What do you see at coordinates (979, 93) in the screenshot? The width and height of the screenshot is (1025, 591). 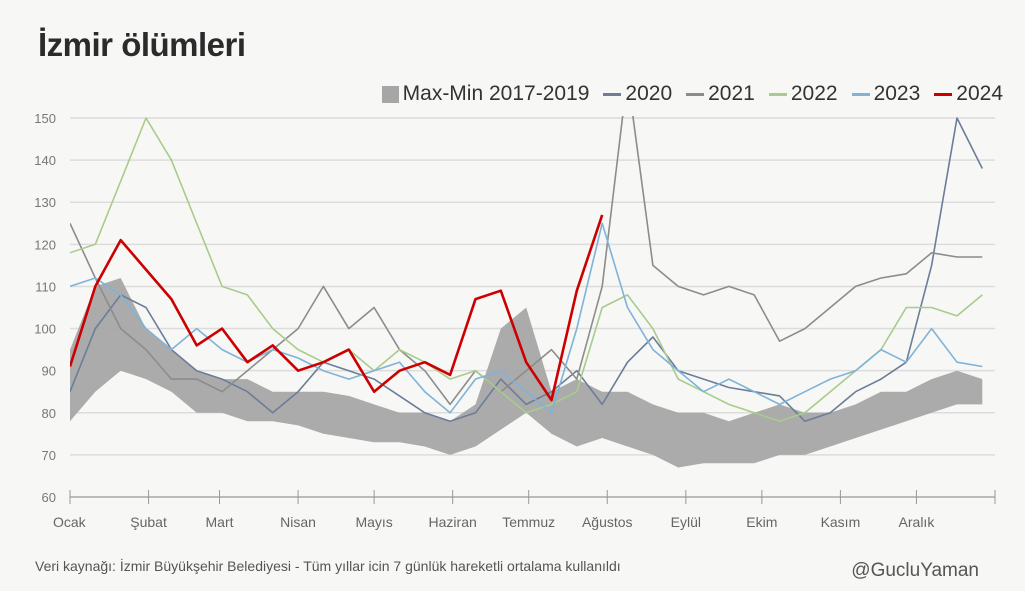 I see `legend-label: 2024` at bounding box center [979, 93].